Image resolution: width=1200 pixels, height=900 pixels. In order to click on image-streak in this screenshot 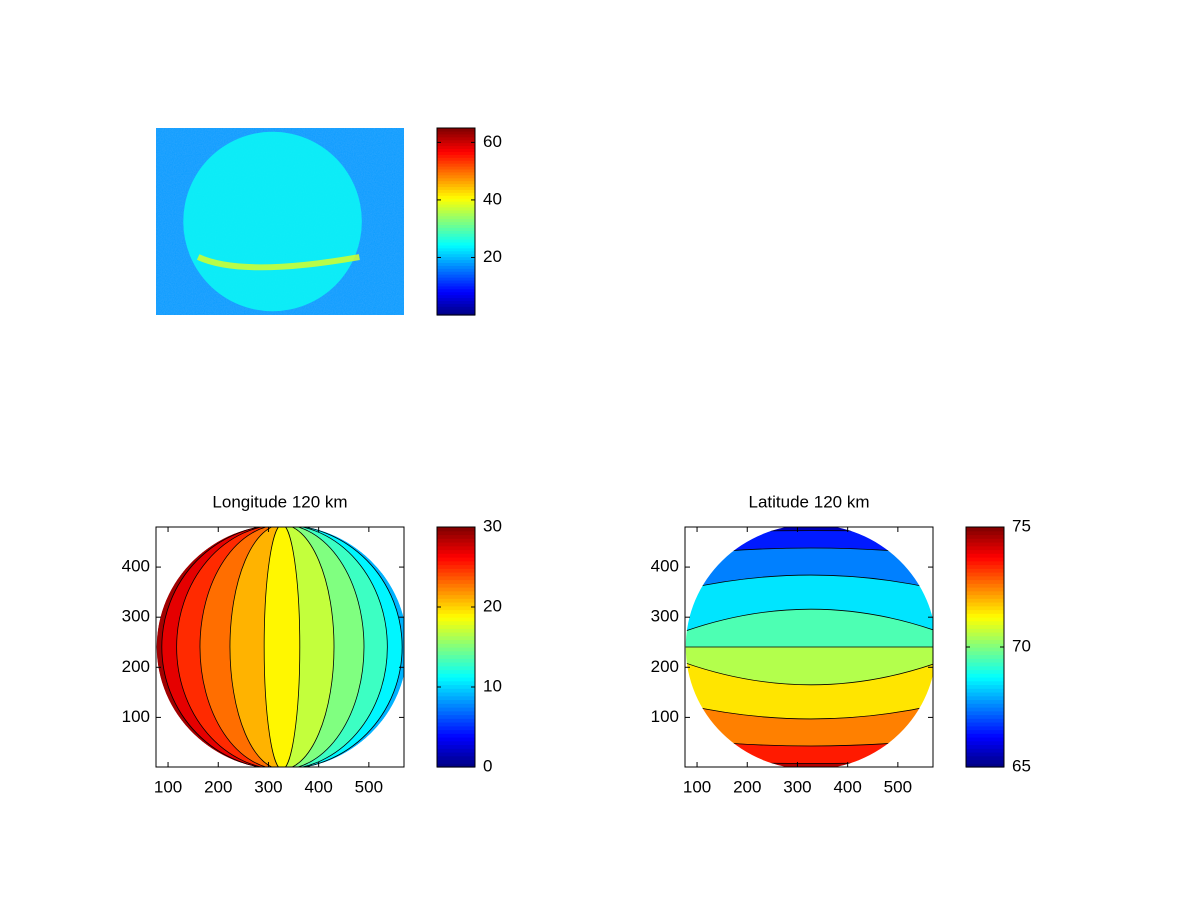, I will do `click(278, 262)`.